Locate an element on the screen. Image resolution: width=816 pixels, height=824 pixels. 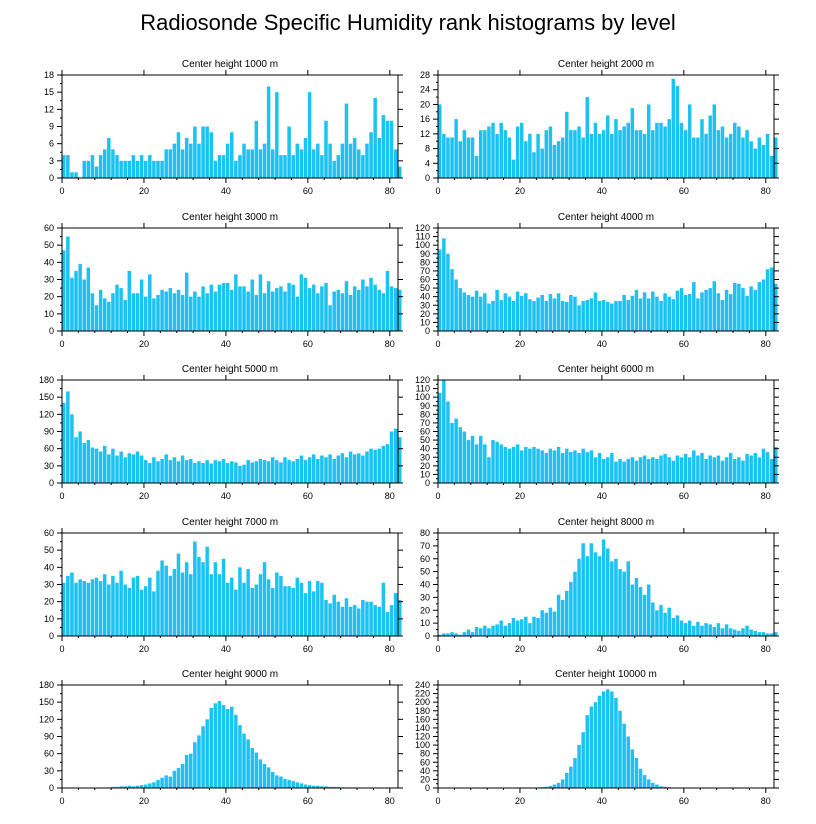
y-tick-label: 180 is located at coordinates (46, 380).